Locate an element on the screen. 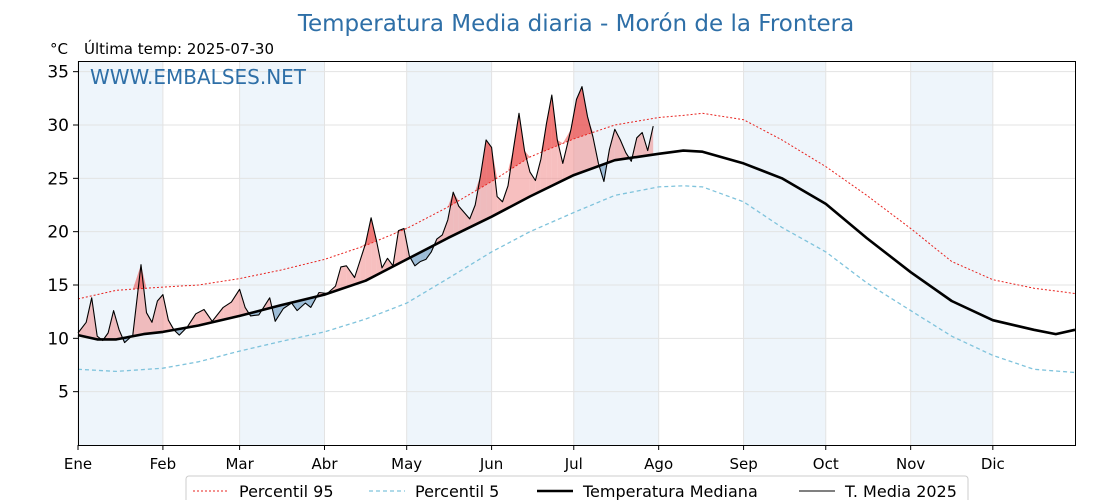 The width and height of the screenshot is (1120, 500). y-tick-label: 35 is located at coordinates (58, 73).